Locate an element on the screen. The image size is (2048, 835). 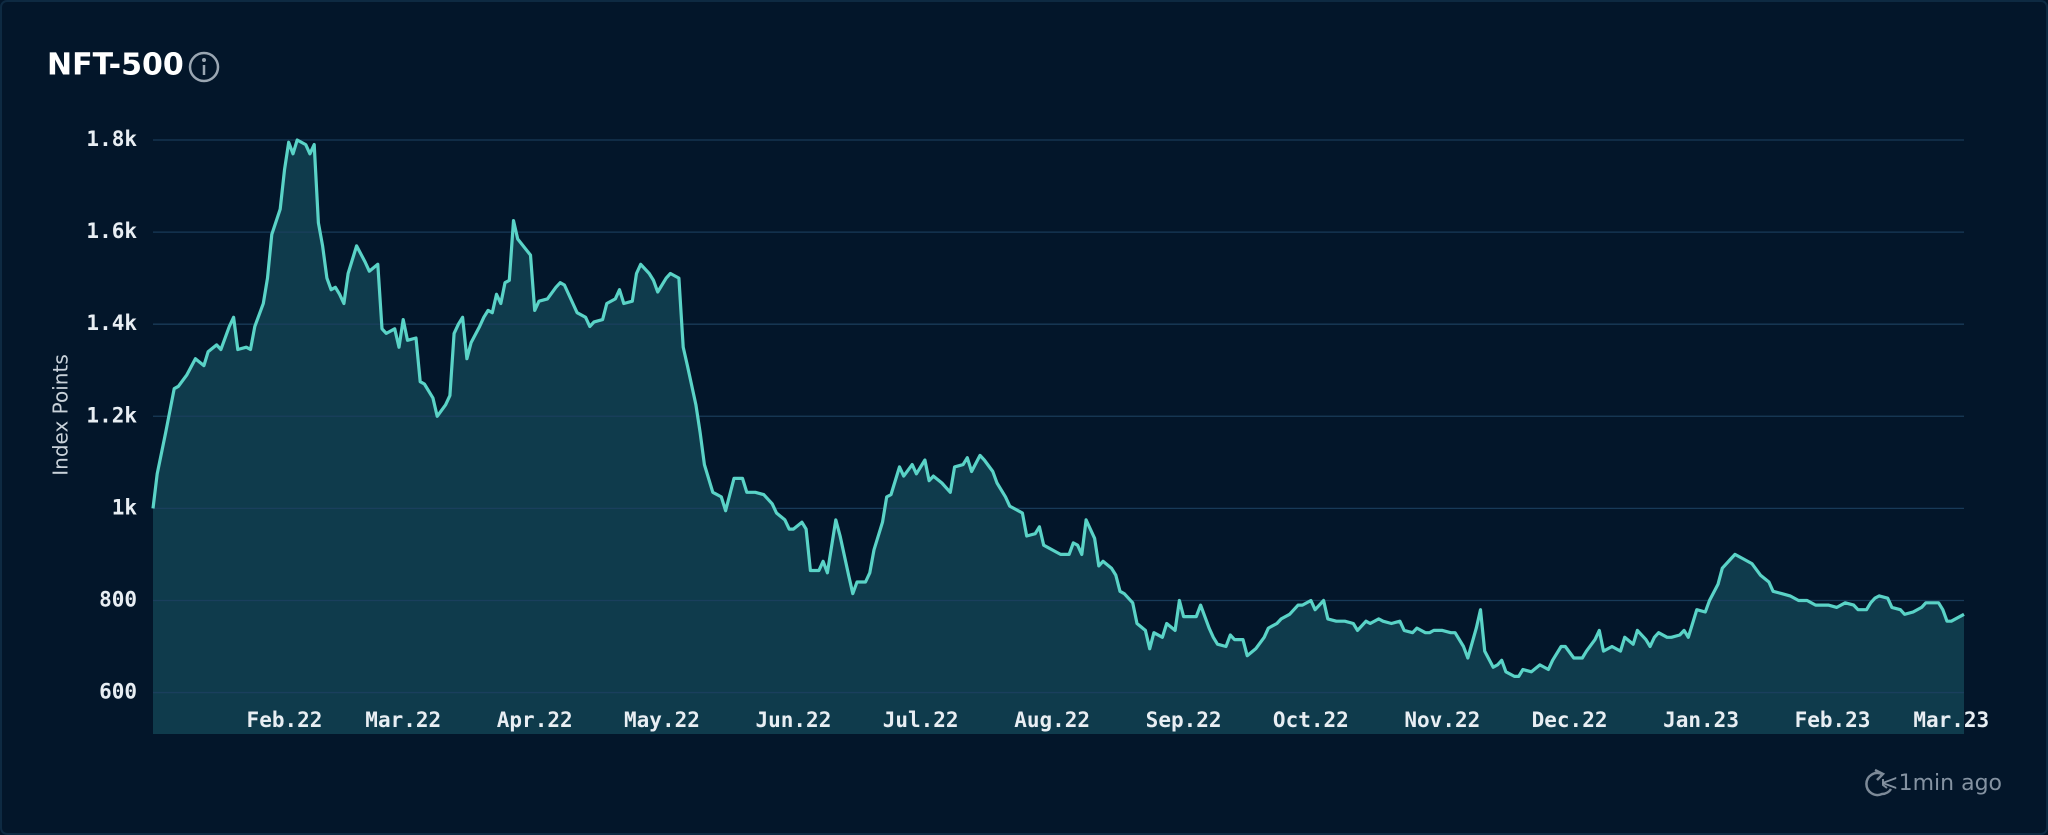
x-tick-label: May.22 is located at coordinates (662, 720).